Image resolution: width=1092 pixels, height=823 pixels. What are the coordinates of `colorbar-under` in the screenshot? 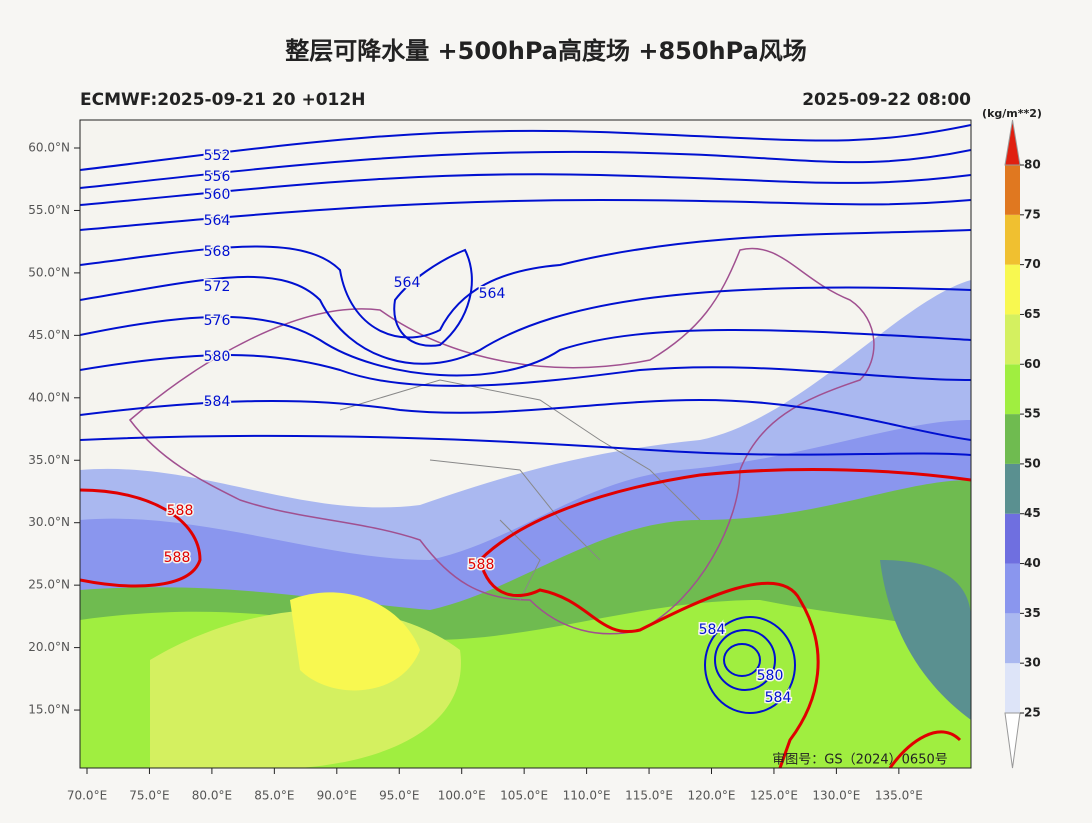 It's located at (1012, 740).